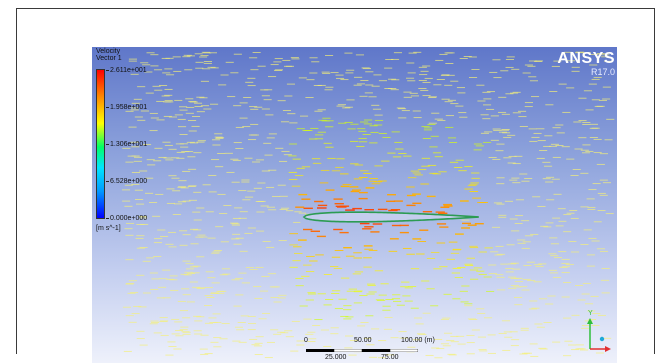  What do you see at coordinates (306, 340) in the screenshot?
I see `scale-label-0: 0` at bounding box center [306, 340].